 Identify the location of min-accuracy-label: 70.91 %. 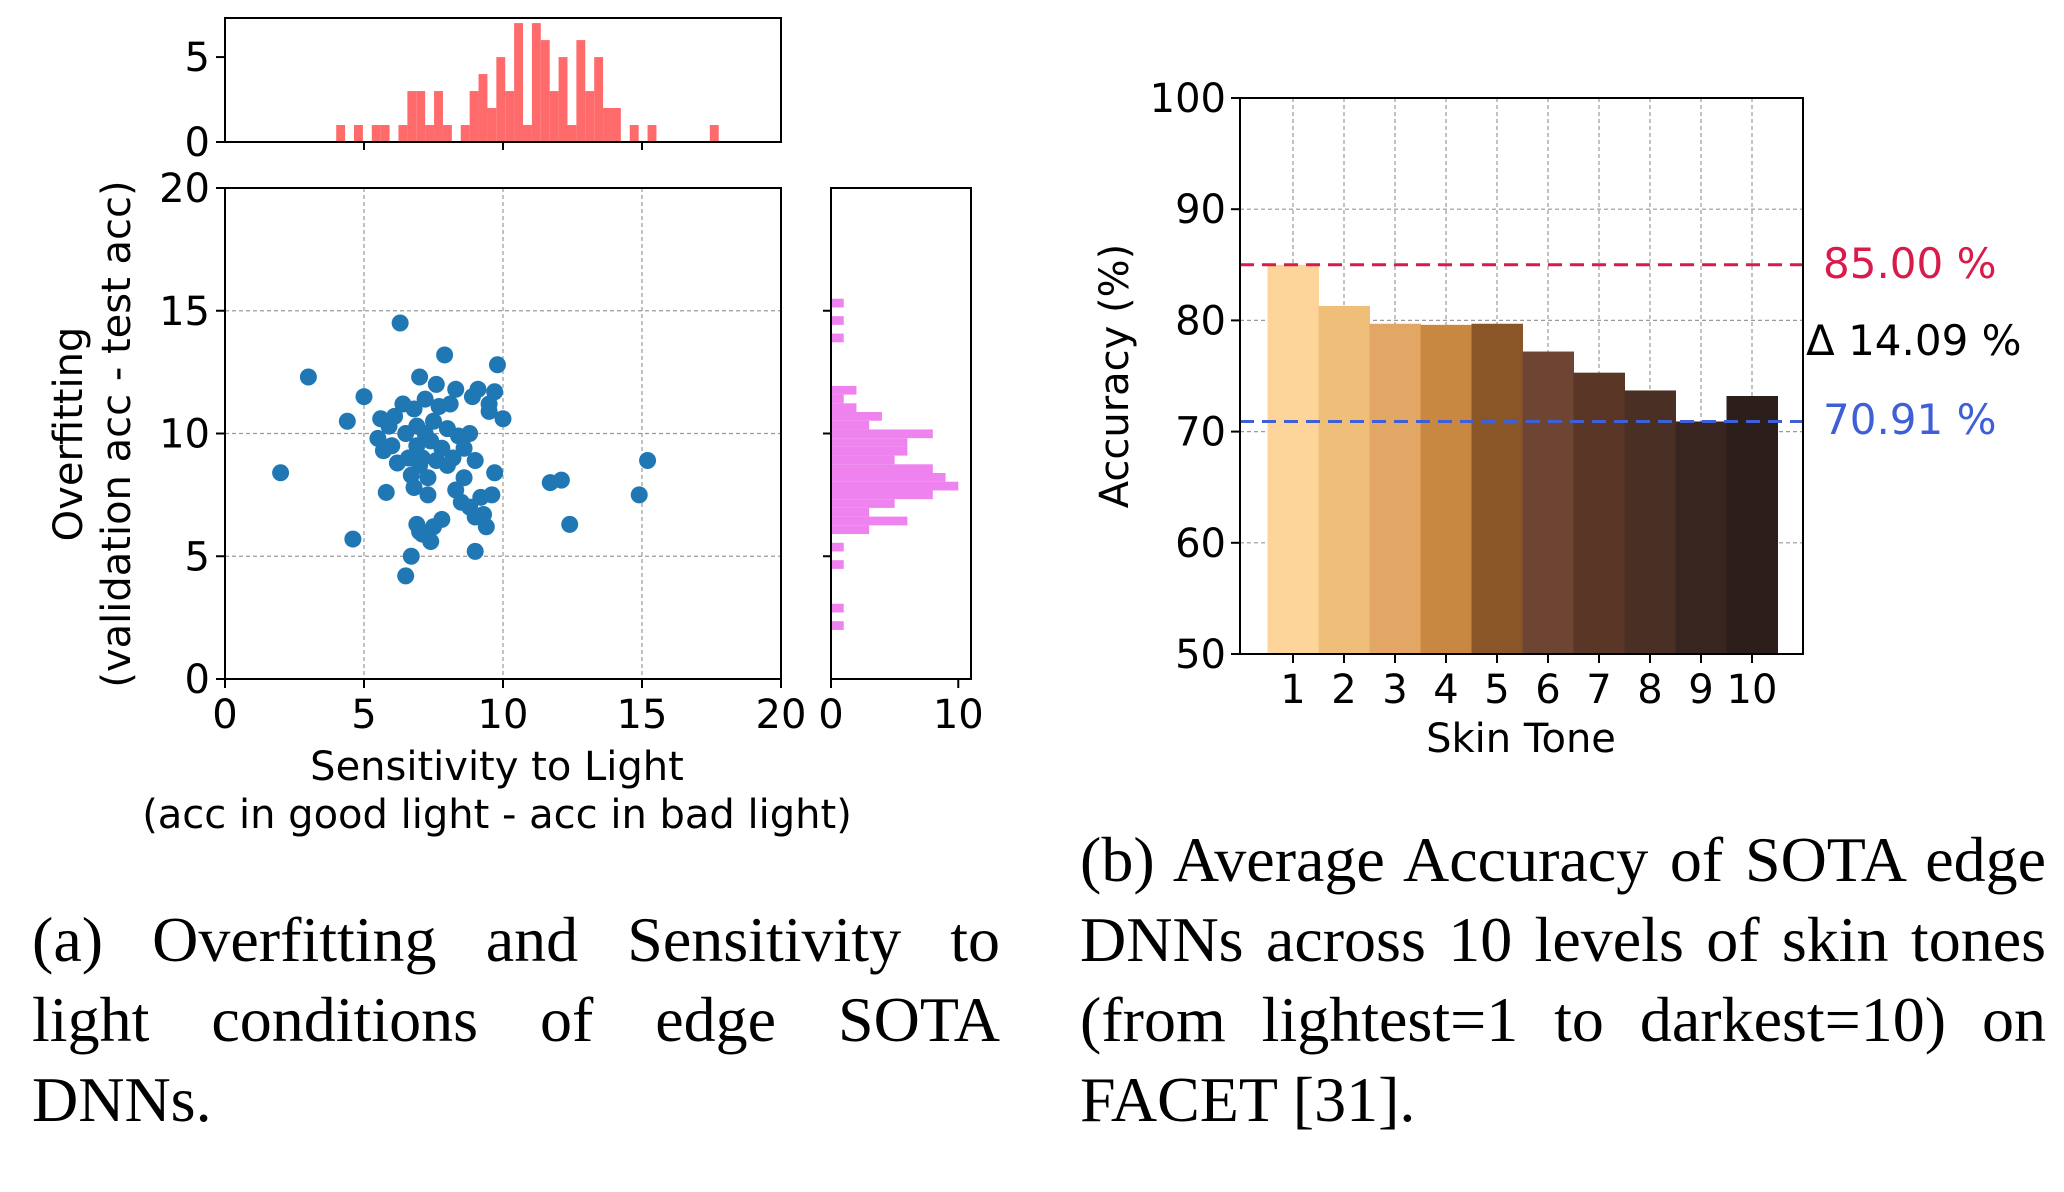
(1910, 419).